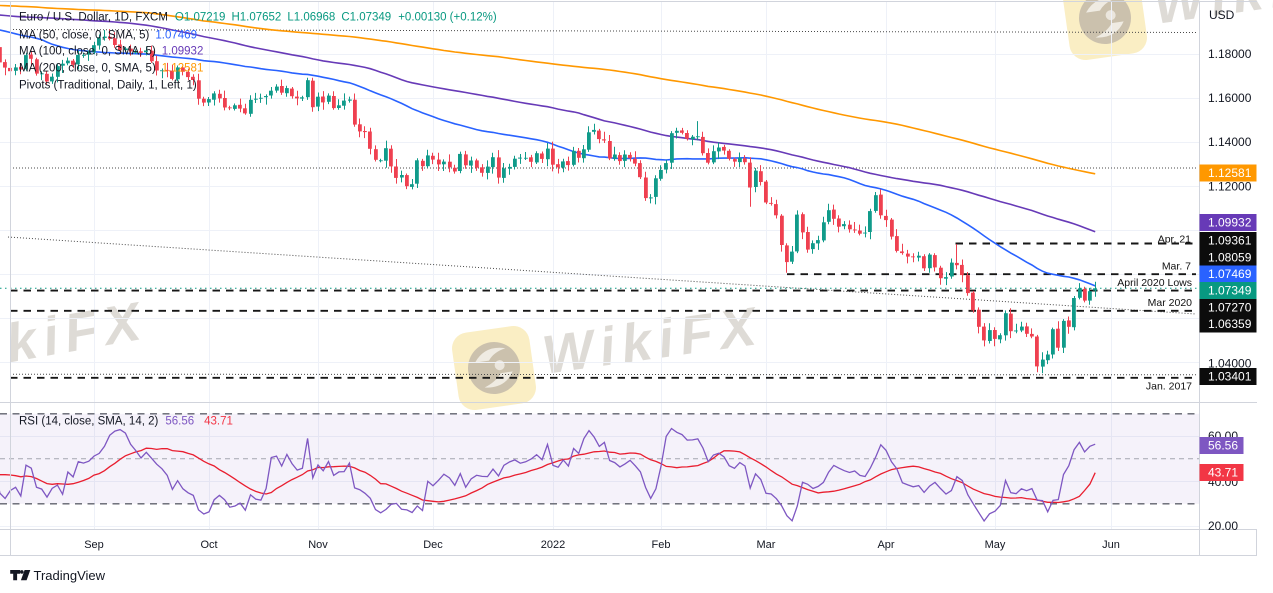  Describe the element at coordinates (108, 36) in the screenshot. I see `svg-text:MA (50, close, 0, SMA, 5)1.074: MA (50, close, 0, SMA, 5) 1.07469` at that location.